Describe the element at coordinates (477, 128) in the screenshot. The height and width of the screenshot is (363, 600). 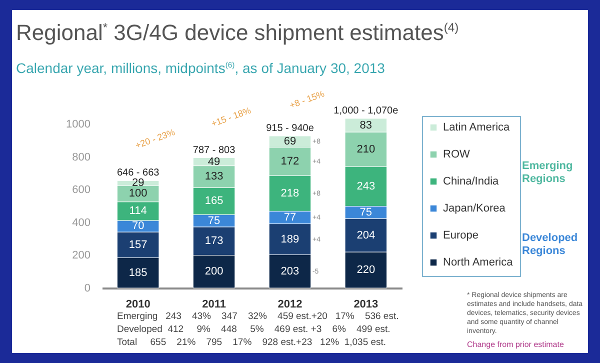
I see `legend-label: Latin America` at that location.